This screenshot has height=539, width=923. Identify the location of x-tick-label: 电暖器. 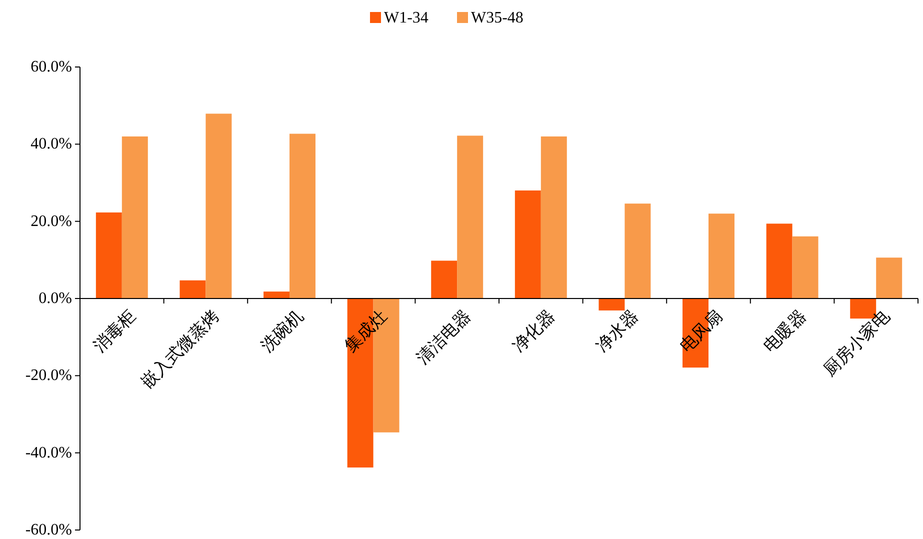
(785, 331).